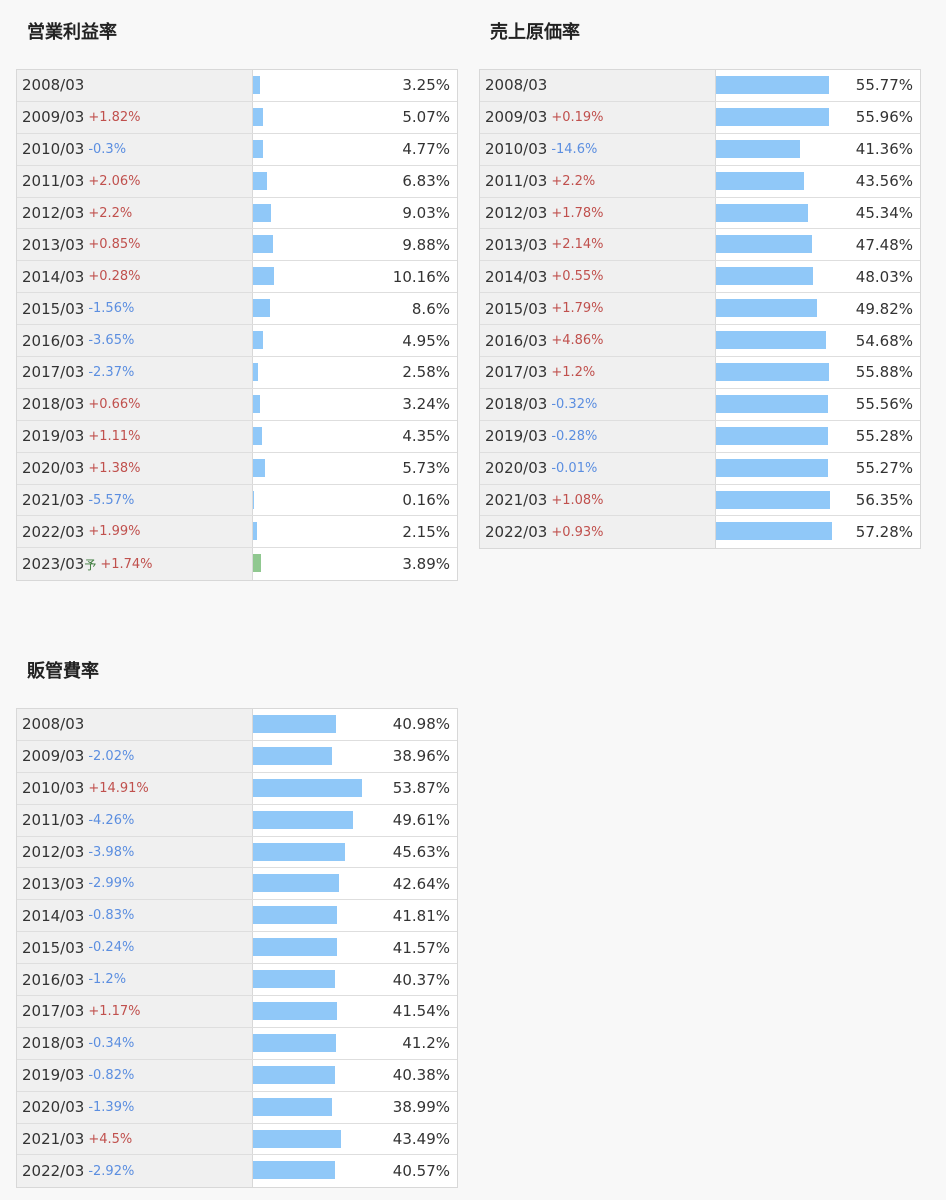 The image size is (946, 1200). I want to click on change: +4.86%, so click(577, 341).